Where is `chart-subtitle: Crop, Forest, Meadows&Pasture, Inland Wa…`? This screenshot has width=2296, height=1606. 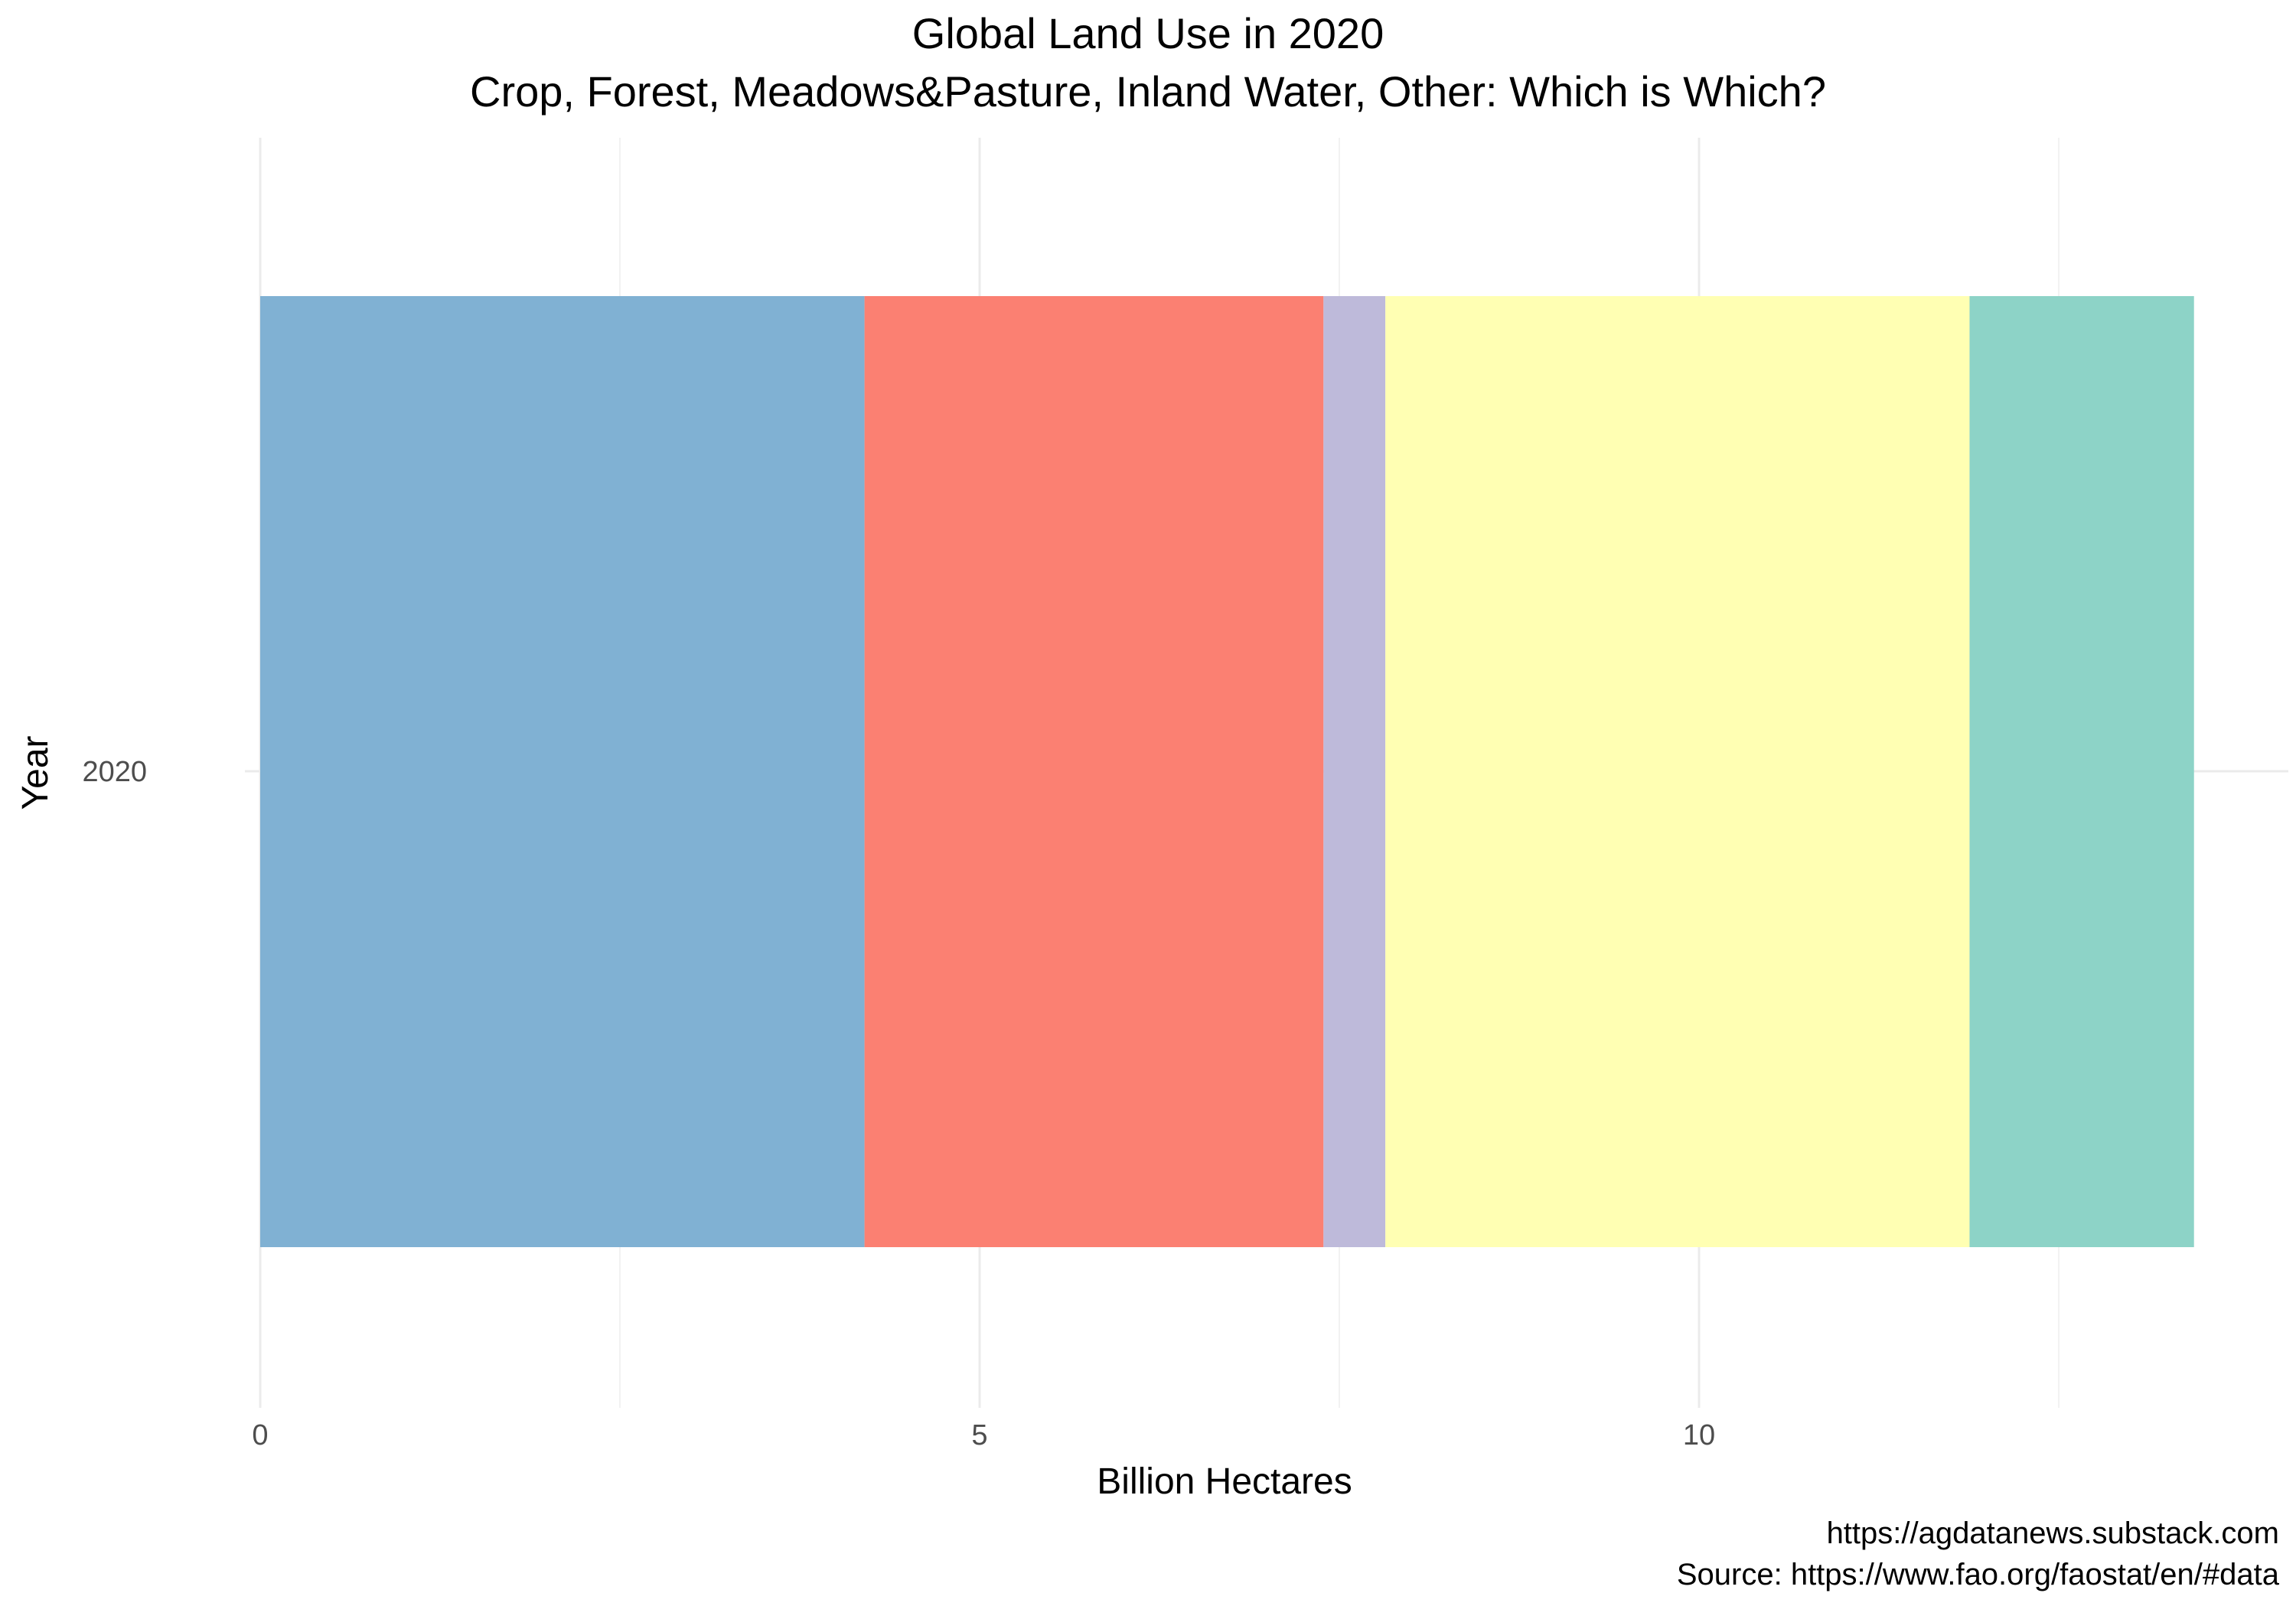
chart-subtitle: Crop, Forest, Meadows&Pasture, Inland Wa… is located at coordinates (1148, 91).